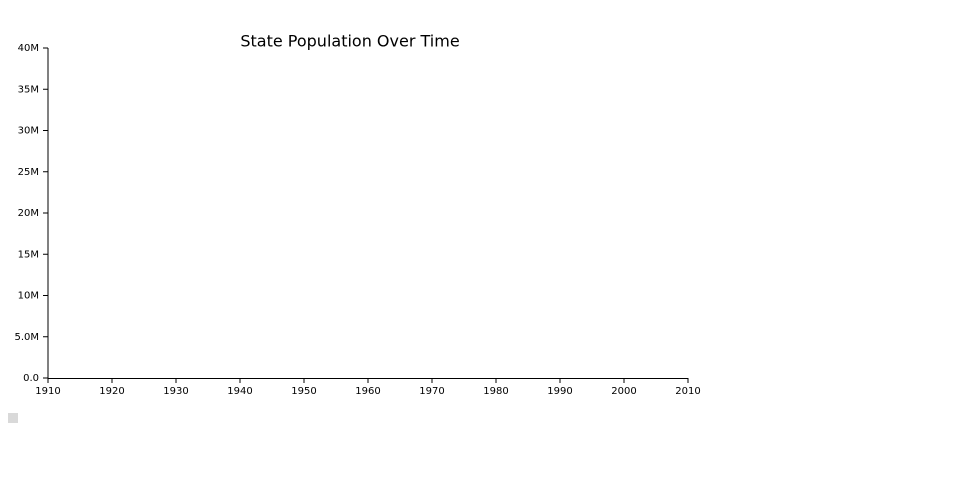 The width and height of the screenshot is (960, 500). I want to click on x-tick-label: 1990, so click(559, 391).